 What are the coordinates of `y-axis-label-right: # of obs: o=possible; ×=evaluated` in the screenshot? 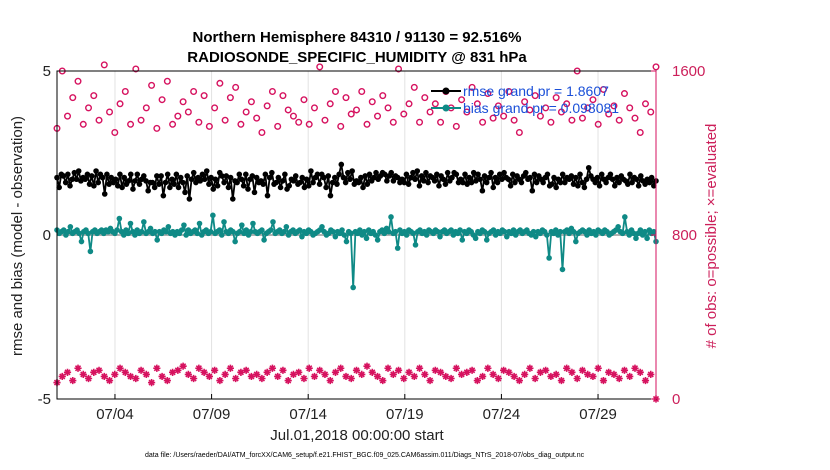 It's located at (711, 236).